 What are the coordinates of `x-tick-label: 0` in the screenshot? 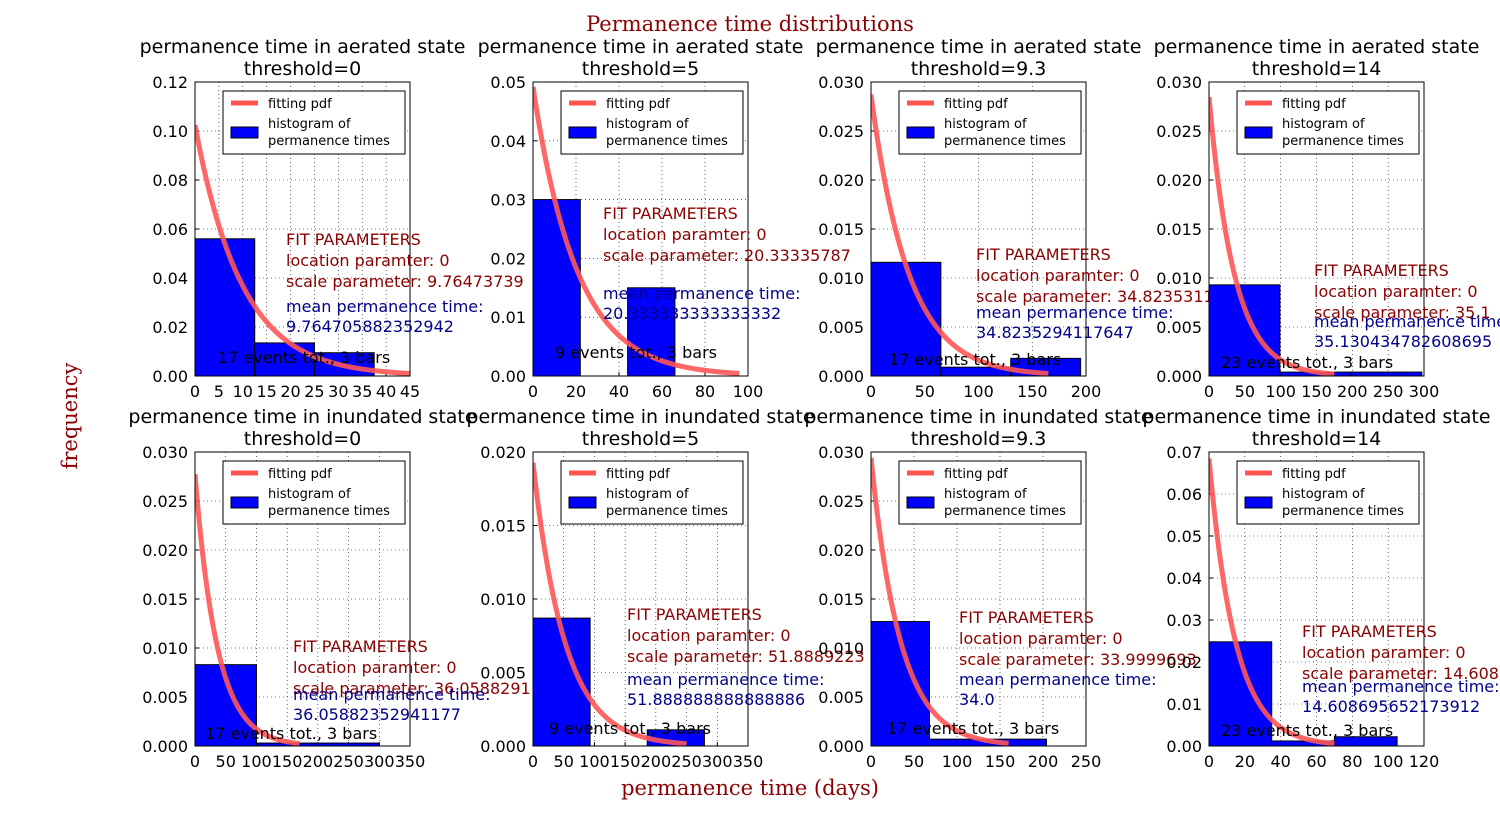 It's located at (195, 761).